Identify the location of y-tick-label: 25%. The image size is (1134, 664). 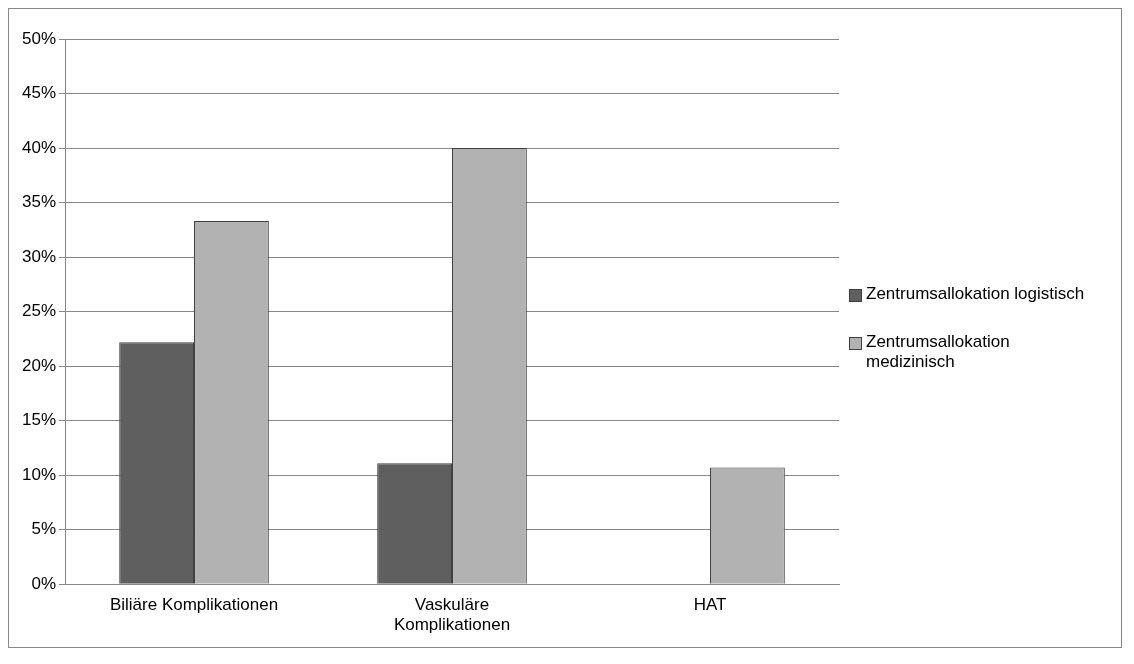
(39, 311).